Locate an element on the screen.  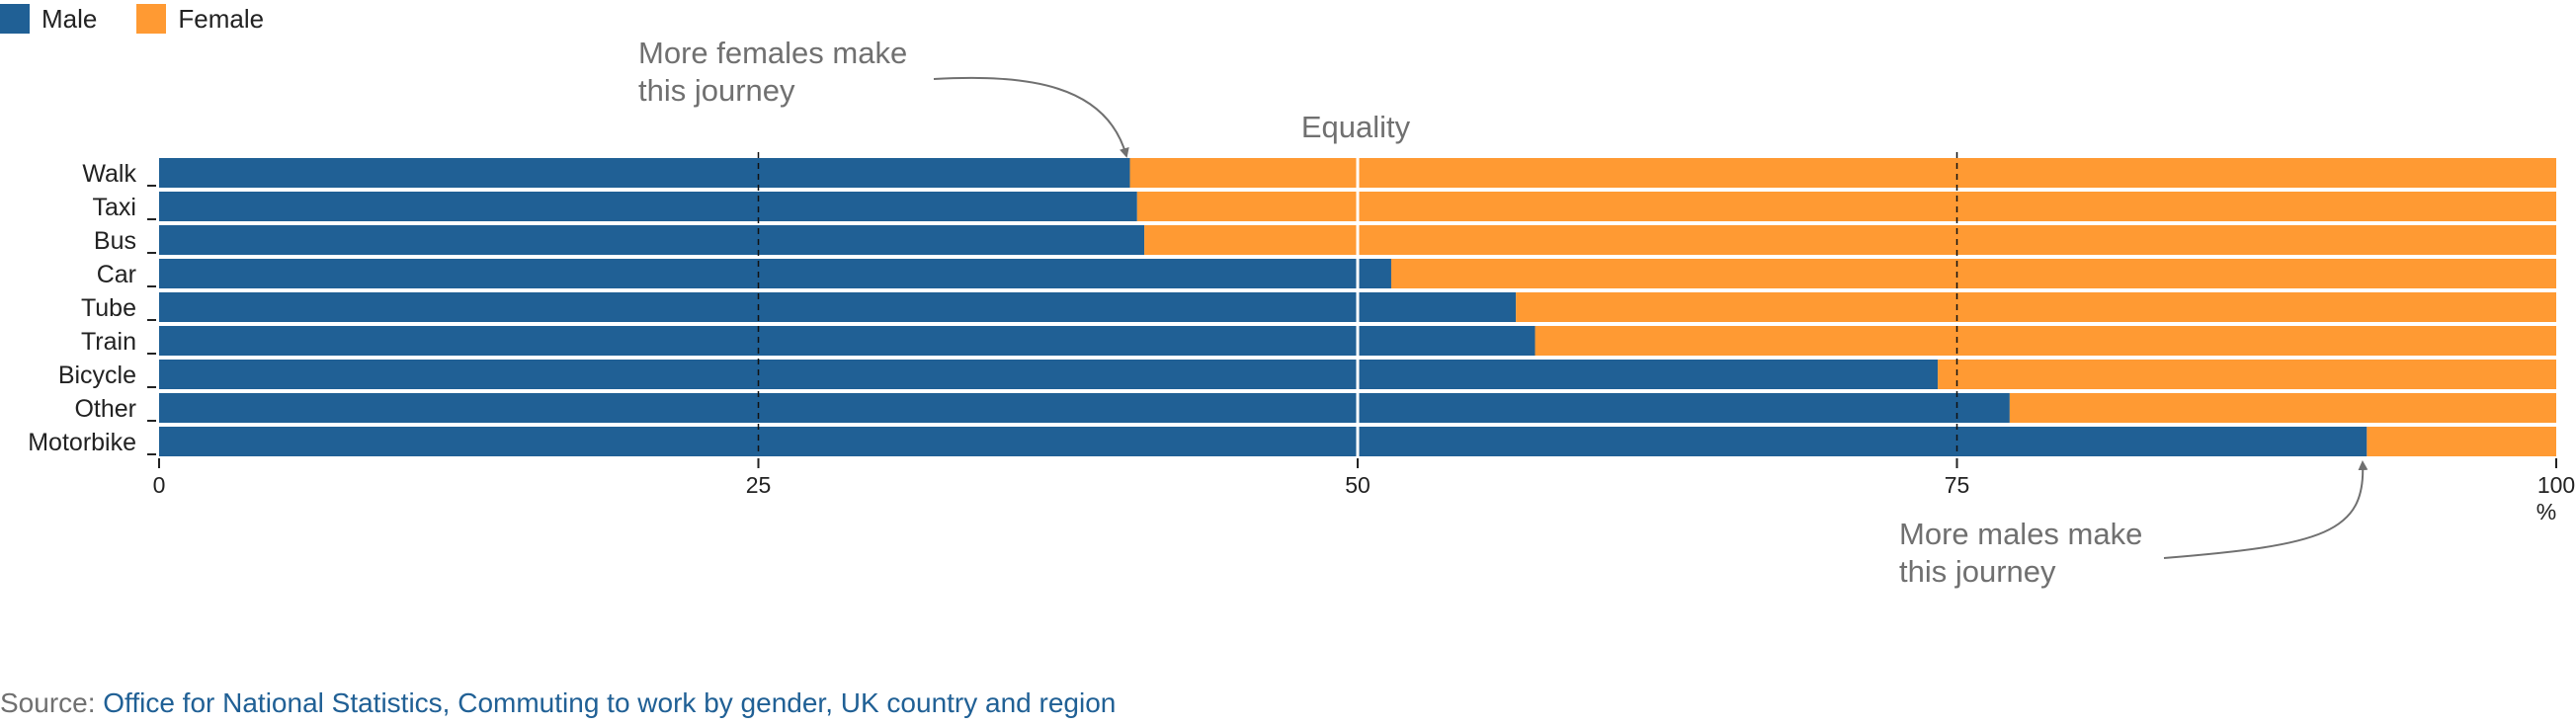
y-tick-label-motorbike: Motorbike is located at coordinates (82, 442).